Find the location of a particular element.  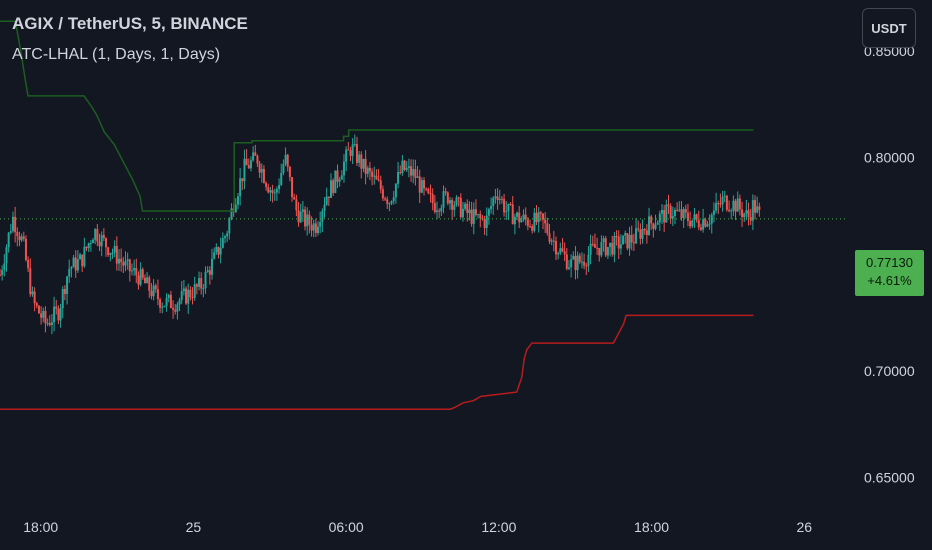

last-price-tag: 0.77130 +4.61% is located at coordinates (889, 273).